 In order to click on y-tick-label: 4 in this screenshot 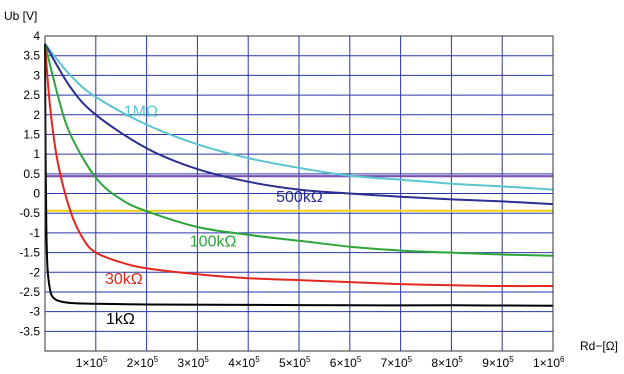, I will do `click(36, 36)`.